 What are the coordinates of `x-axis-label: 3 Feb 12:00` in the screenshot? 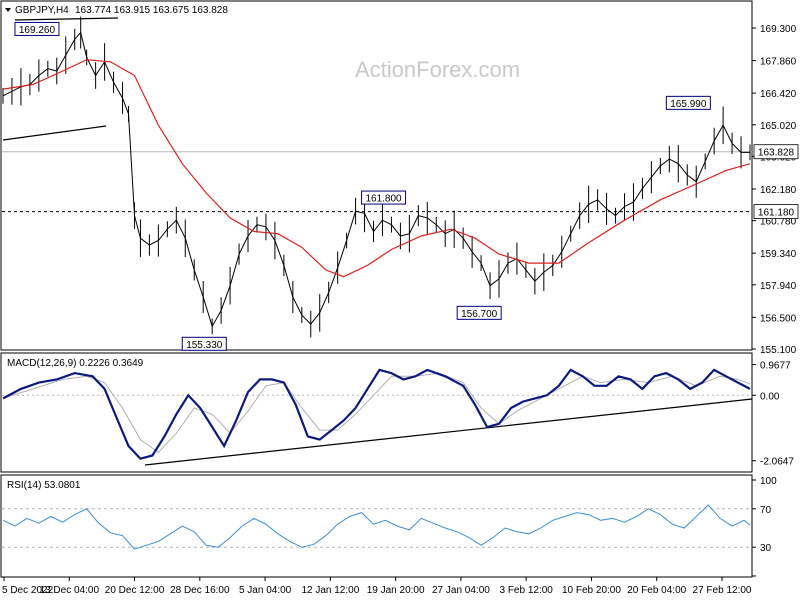 It's located at (526, 590).